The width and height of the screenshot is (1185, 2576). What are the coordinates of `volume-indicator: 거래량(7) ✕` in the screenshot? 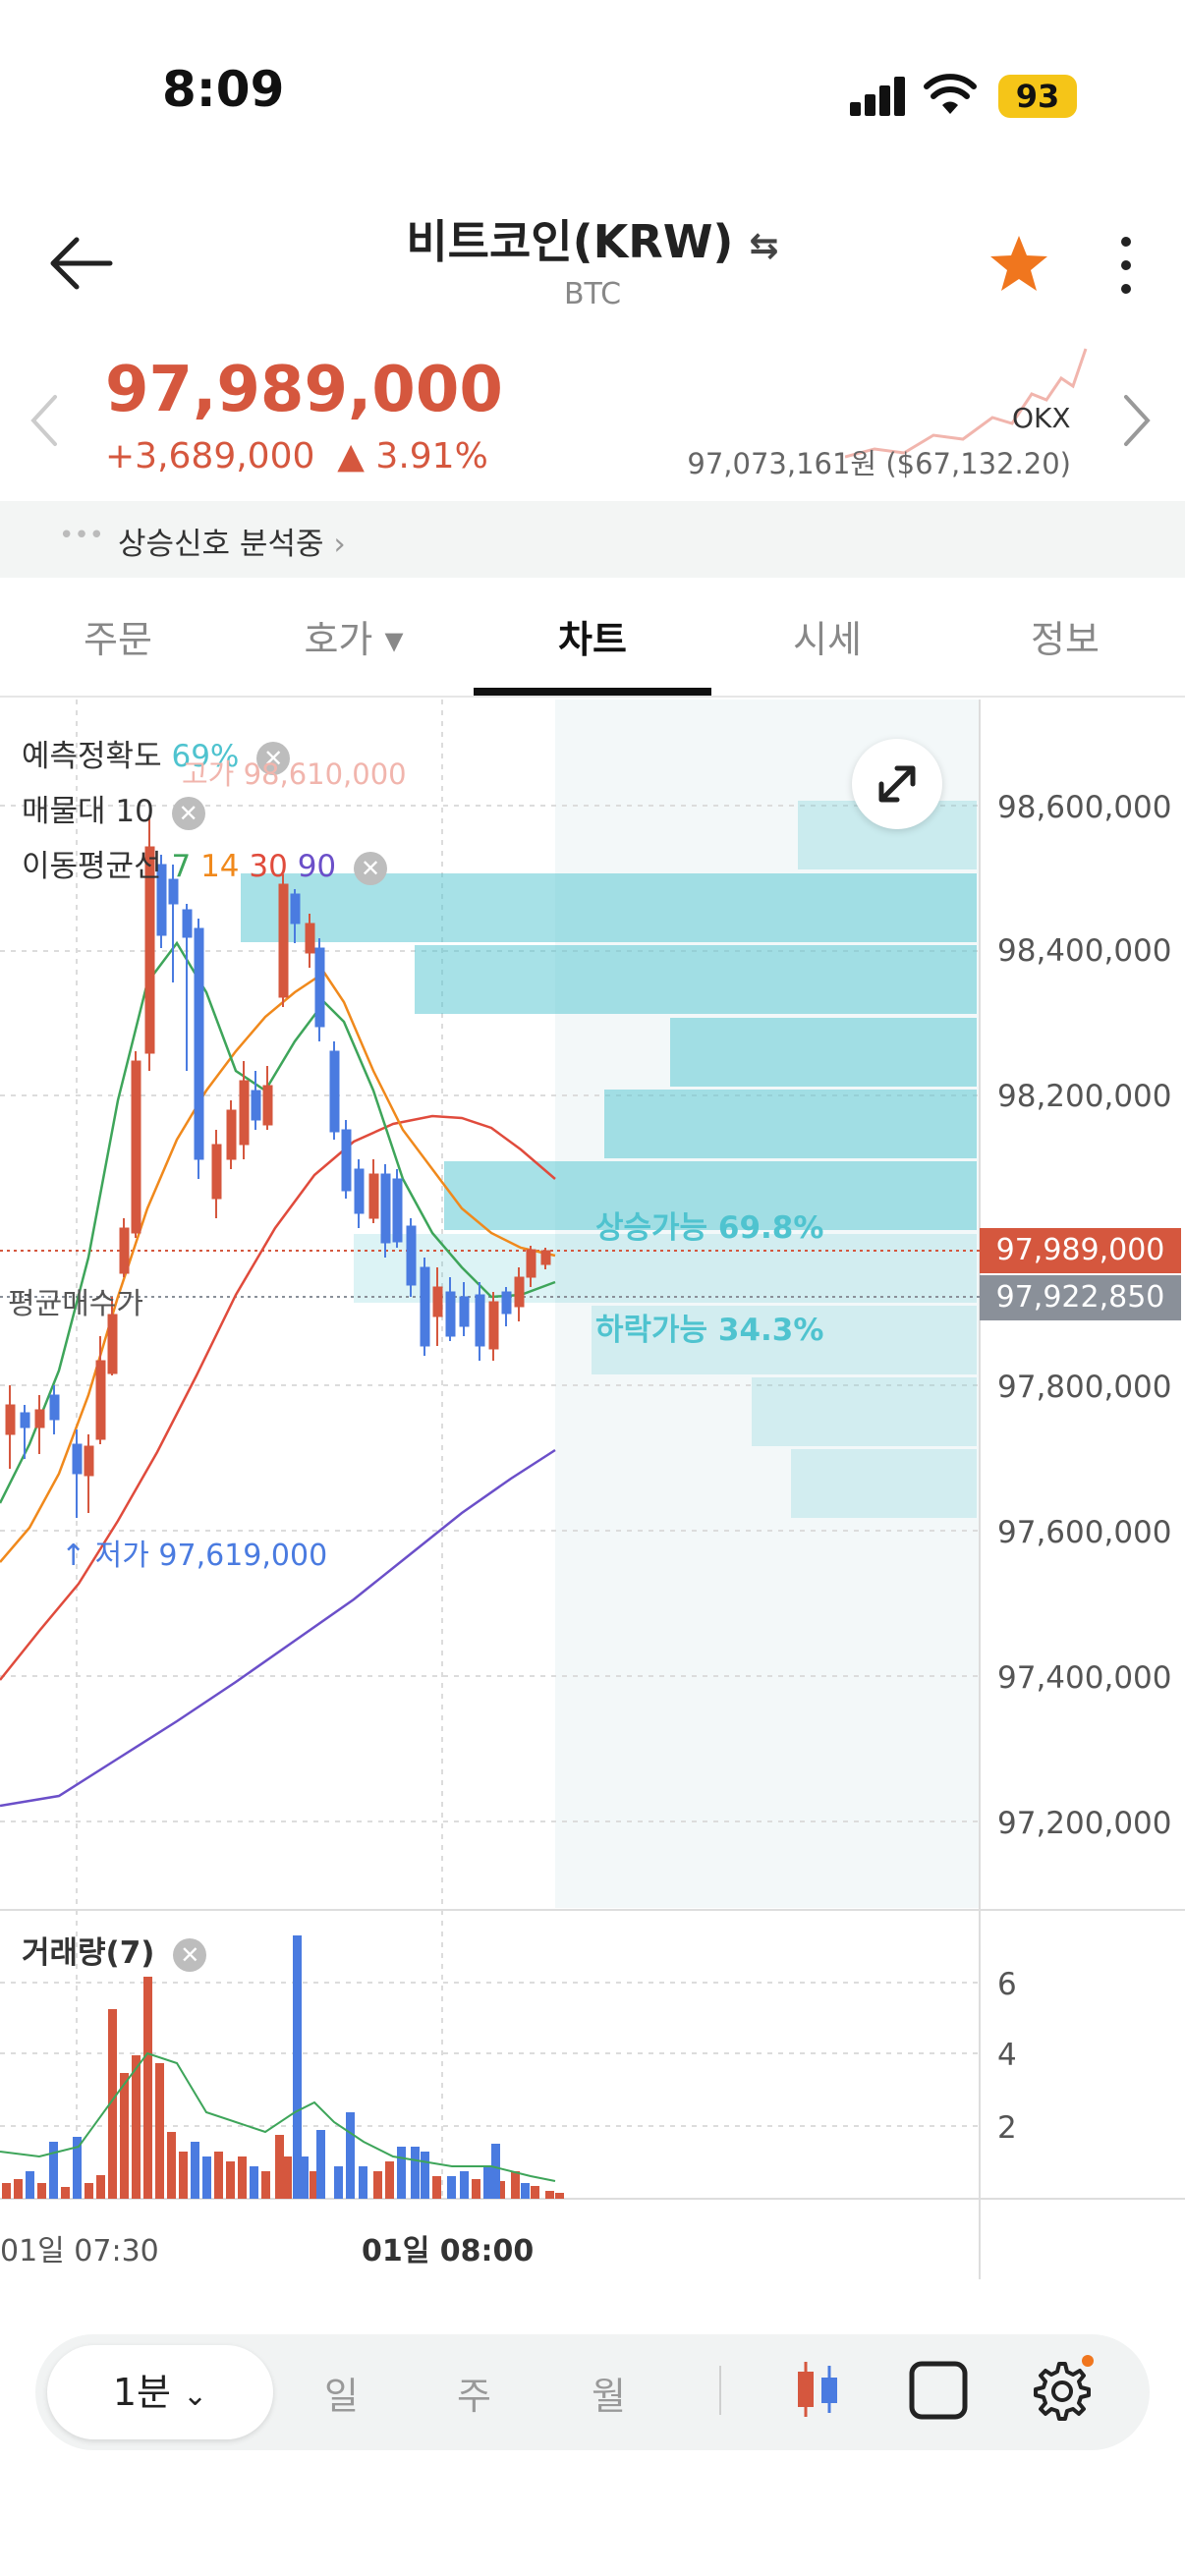 It's located at (115, 1950).